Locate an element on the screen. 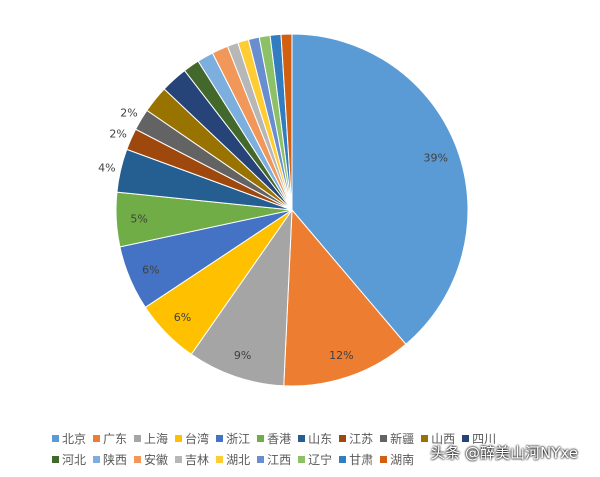 This screenshot has height=477, width=600. legend-item-上海: 上海 is located at coordinates (151, 438).